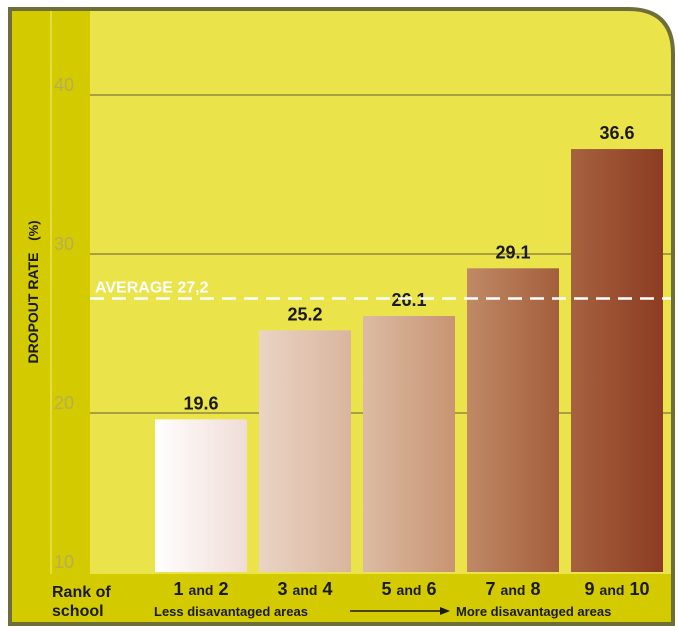  Describe the element at coordinates (50, 316) in the screenshot. I see `y-axis-label-band` at that location.